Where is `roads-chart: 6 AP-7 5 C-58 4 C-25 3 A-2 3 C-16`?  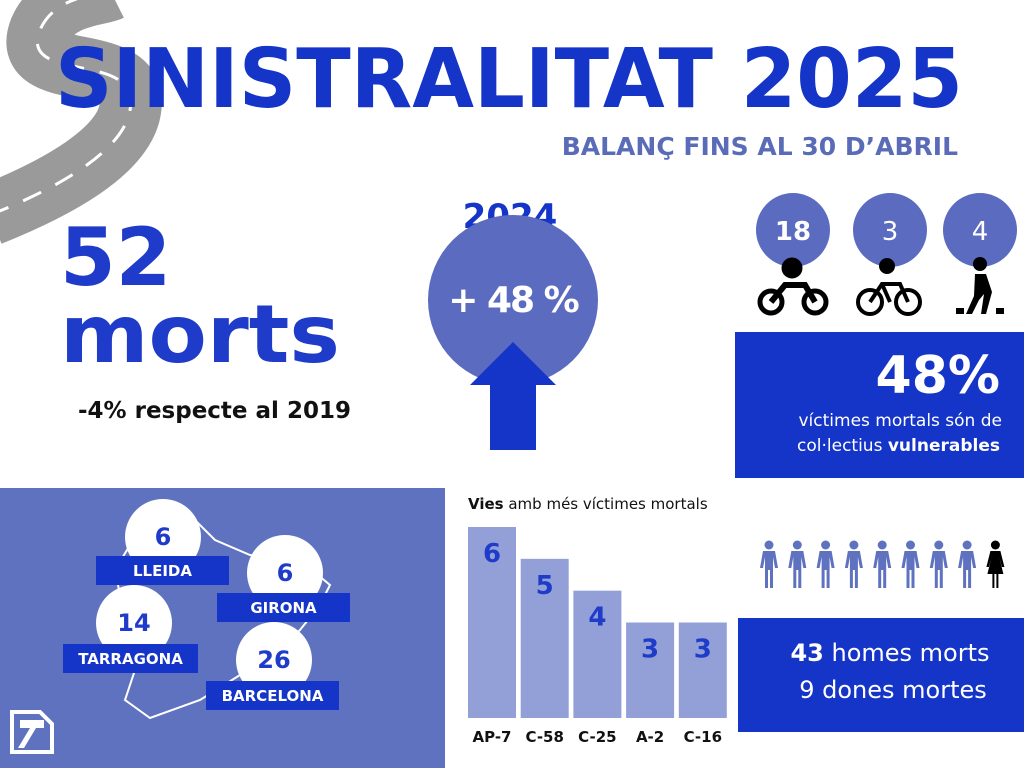 roads-chart: 6 AP-7 5 C-58 4 C-25 3 A-2 3 C-16 is located at coordinates (597, 636).